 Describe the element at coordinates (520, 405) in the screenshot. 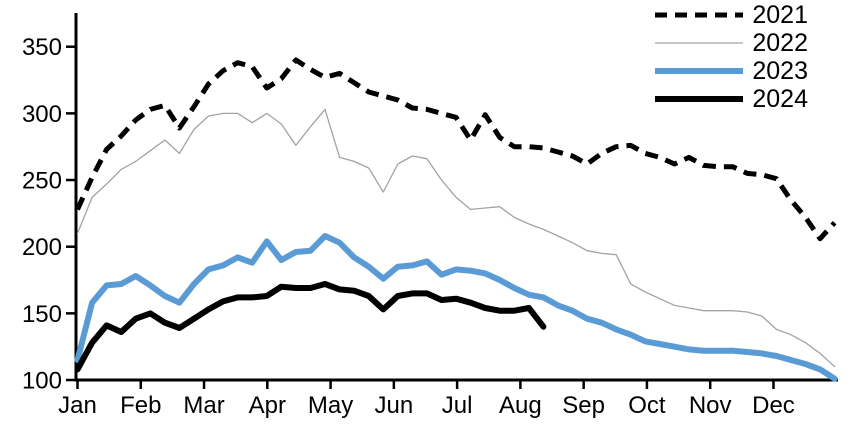

I see `x-tick-label-Aug: Aug` at that location.